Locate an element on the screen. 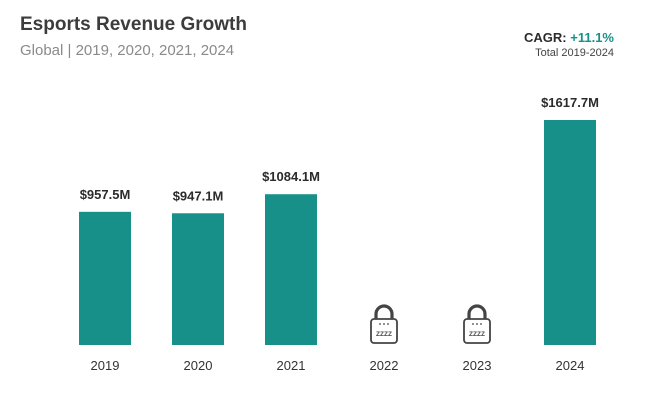 The height and width of the screenshot is (412, 650). chart-subtitle: Global | 2019, 2020, 2021, 2024 is located at coordinates (127, 50).